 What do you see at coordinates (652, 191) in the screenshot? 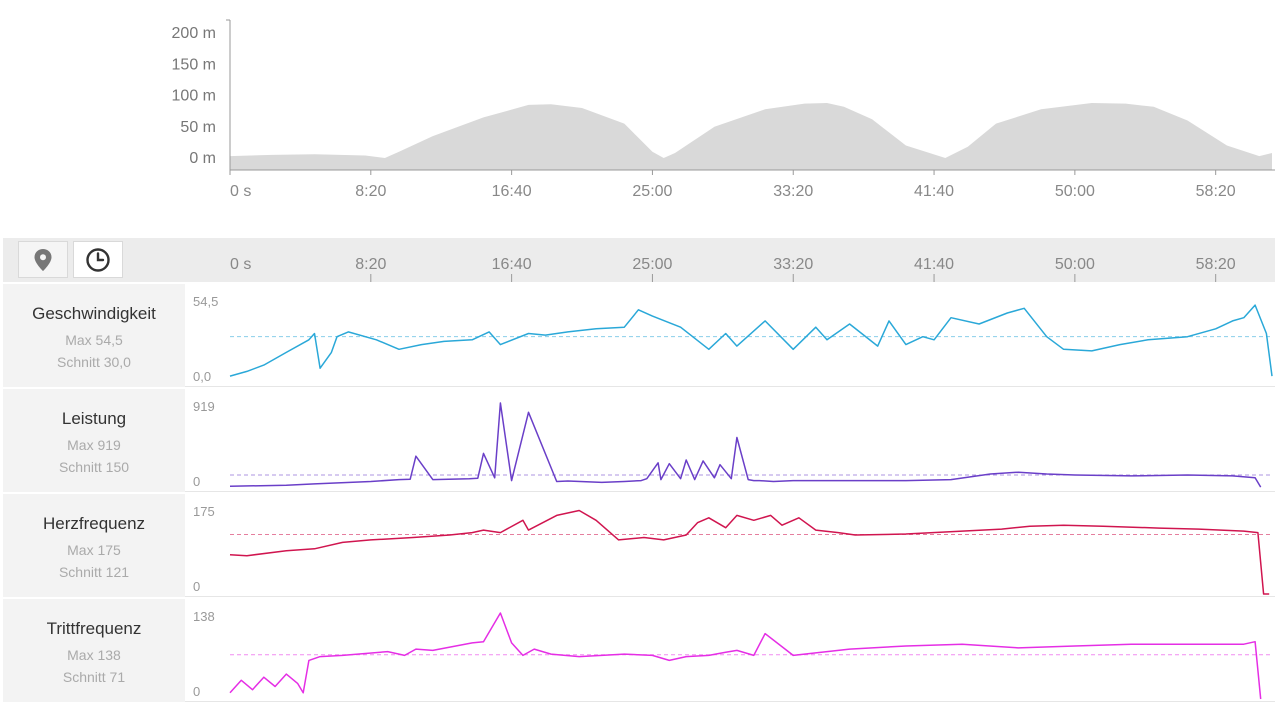
I see `elevation-x-tick-label: 25:00` at bounding box center [652, 191].